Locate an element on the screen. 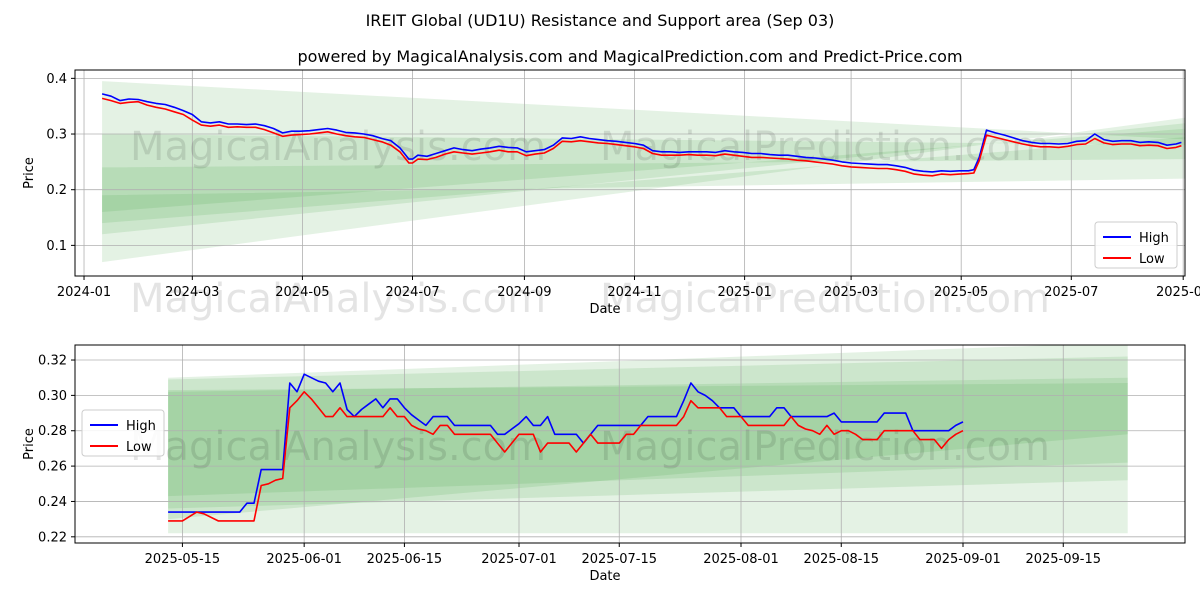  x-tick-label: 2025-07-01 is located at coordinates (519, 559).